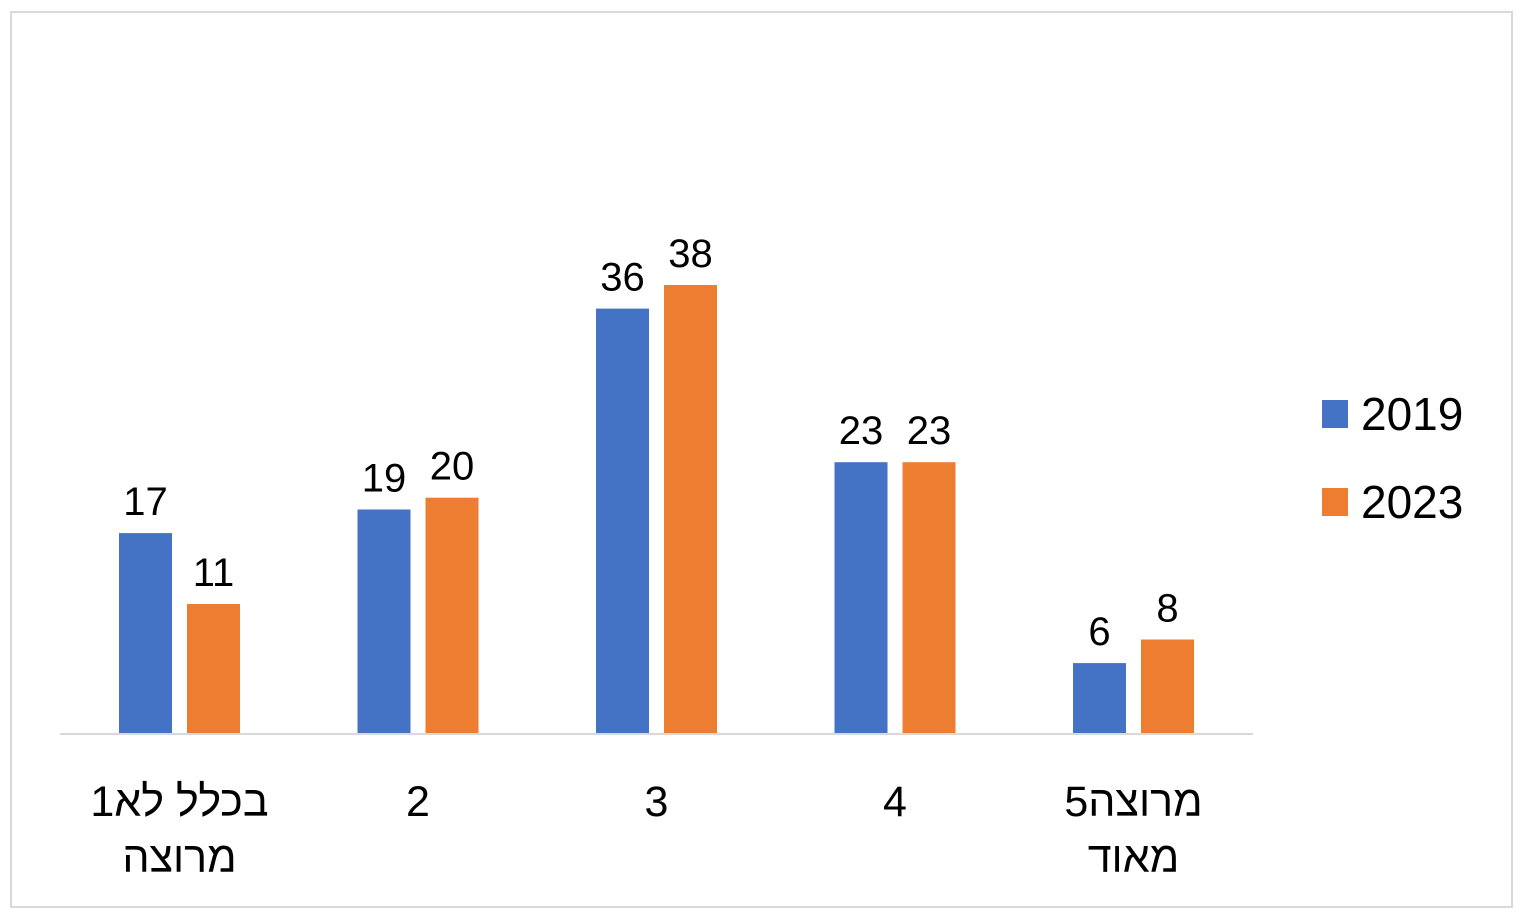  What do you see at coordinates (179, 802) in the screenshot?
I see `x-tick-label-1-line-1: 1בכלל לא` at bounding box center [179, 802].